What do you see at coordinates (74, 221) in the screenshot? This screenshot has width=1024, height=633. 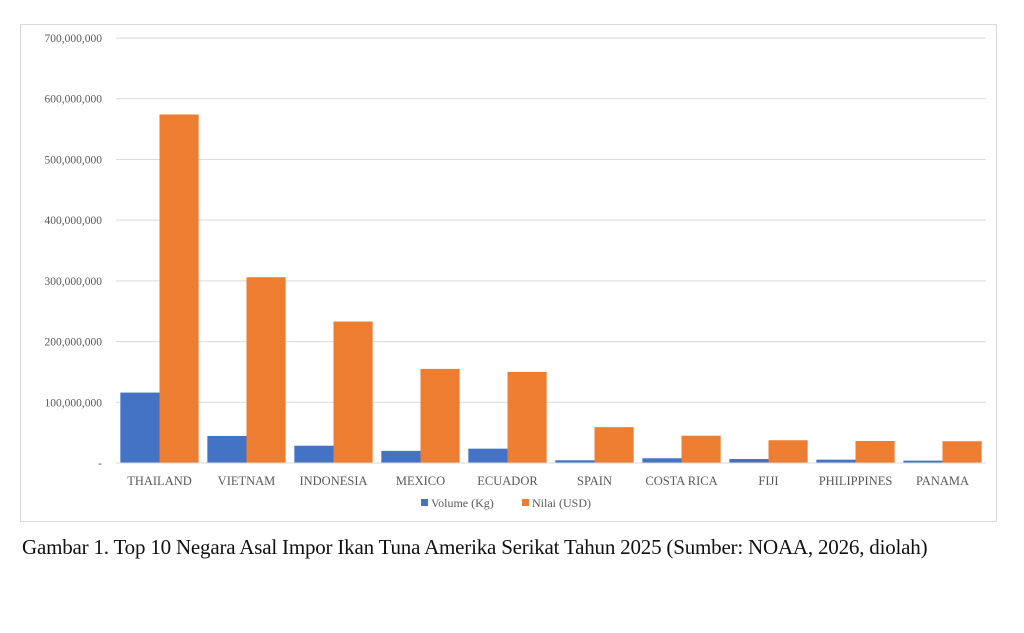 I see `y-tick-label: 400,000,000` at bounding box center [74, 221].